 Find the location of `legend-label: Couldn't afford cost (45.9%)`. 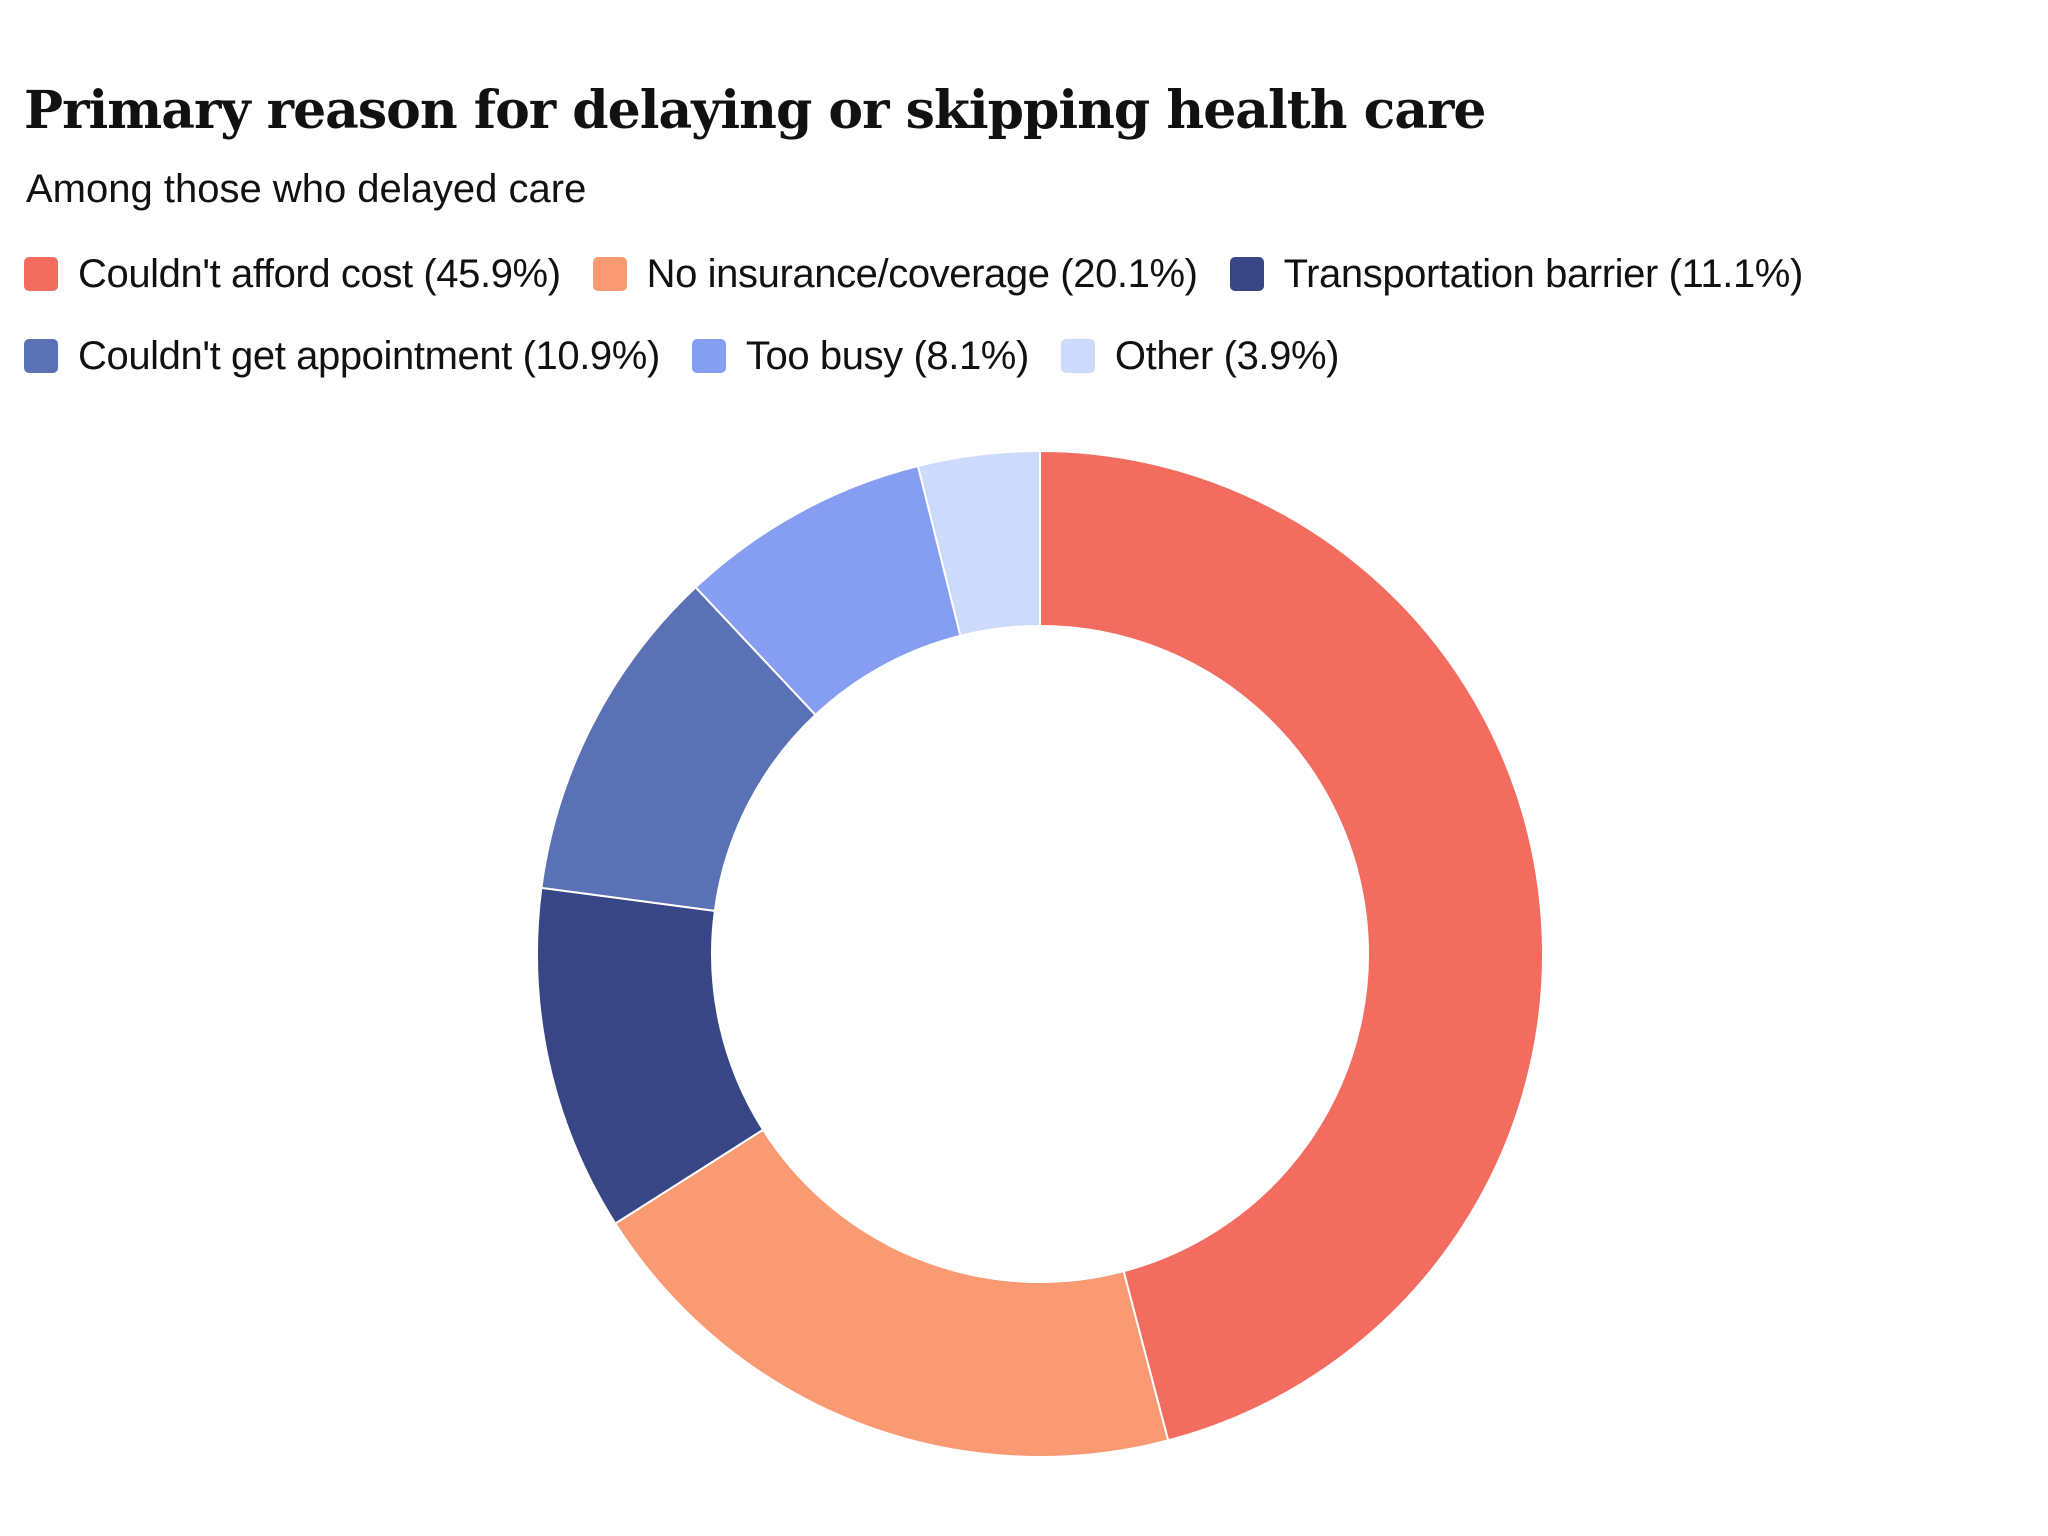

legend-label: Couldn't afford cost (45.9%) is located at coordinates (319, 273).